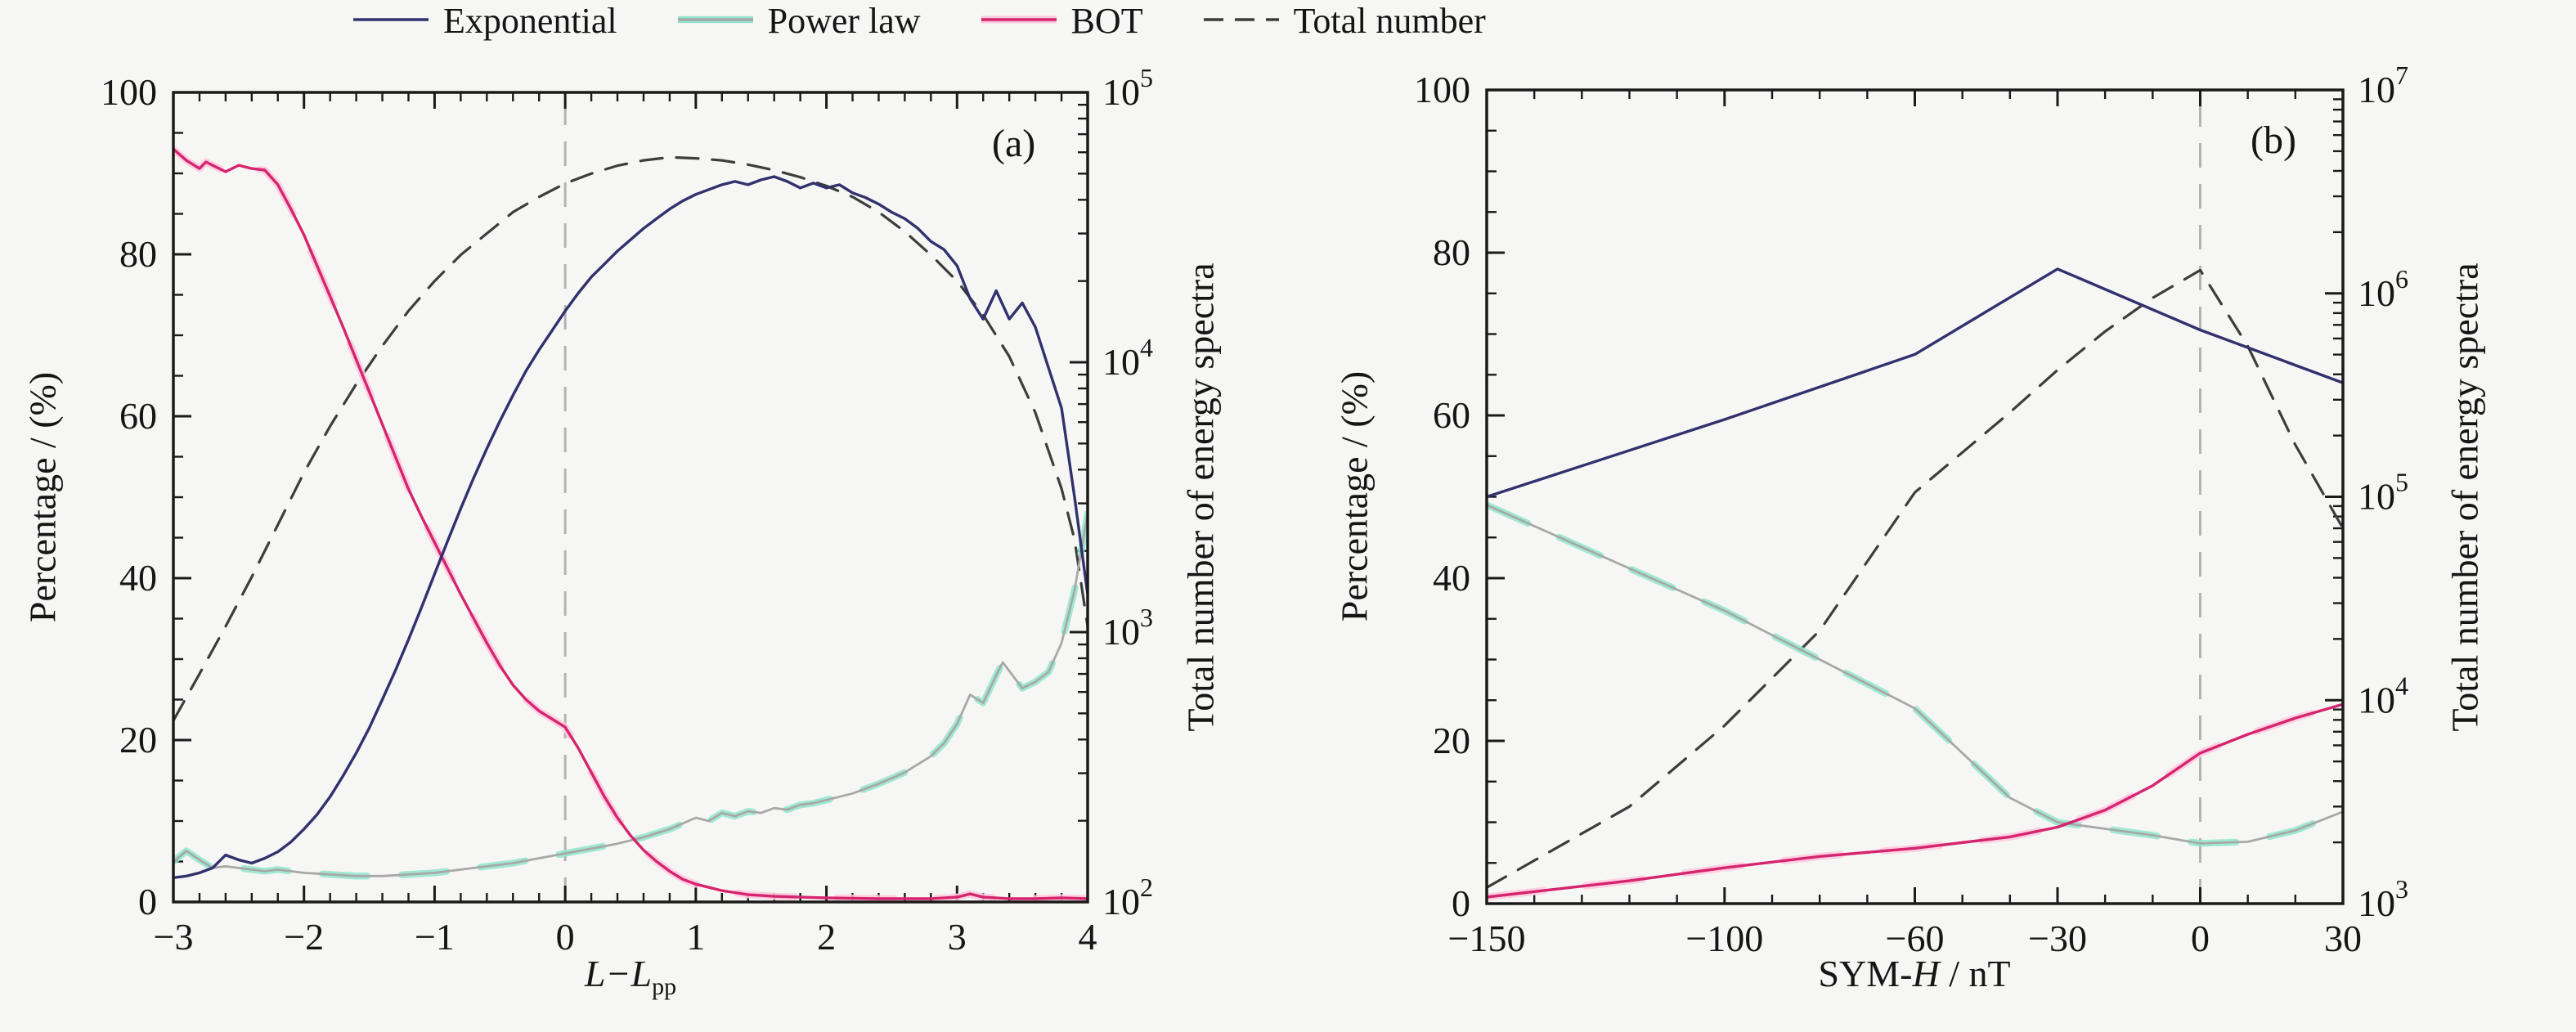 The image size is (2576, 1032). What do you see at coordinates (530, 21) in the screenshot?
I see `legend-label: Exponential` at bounding box center [530, 21].